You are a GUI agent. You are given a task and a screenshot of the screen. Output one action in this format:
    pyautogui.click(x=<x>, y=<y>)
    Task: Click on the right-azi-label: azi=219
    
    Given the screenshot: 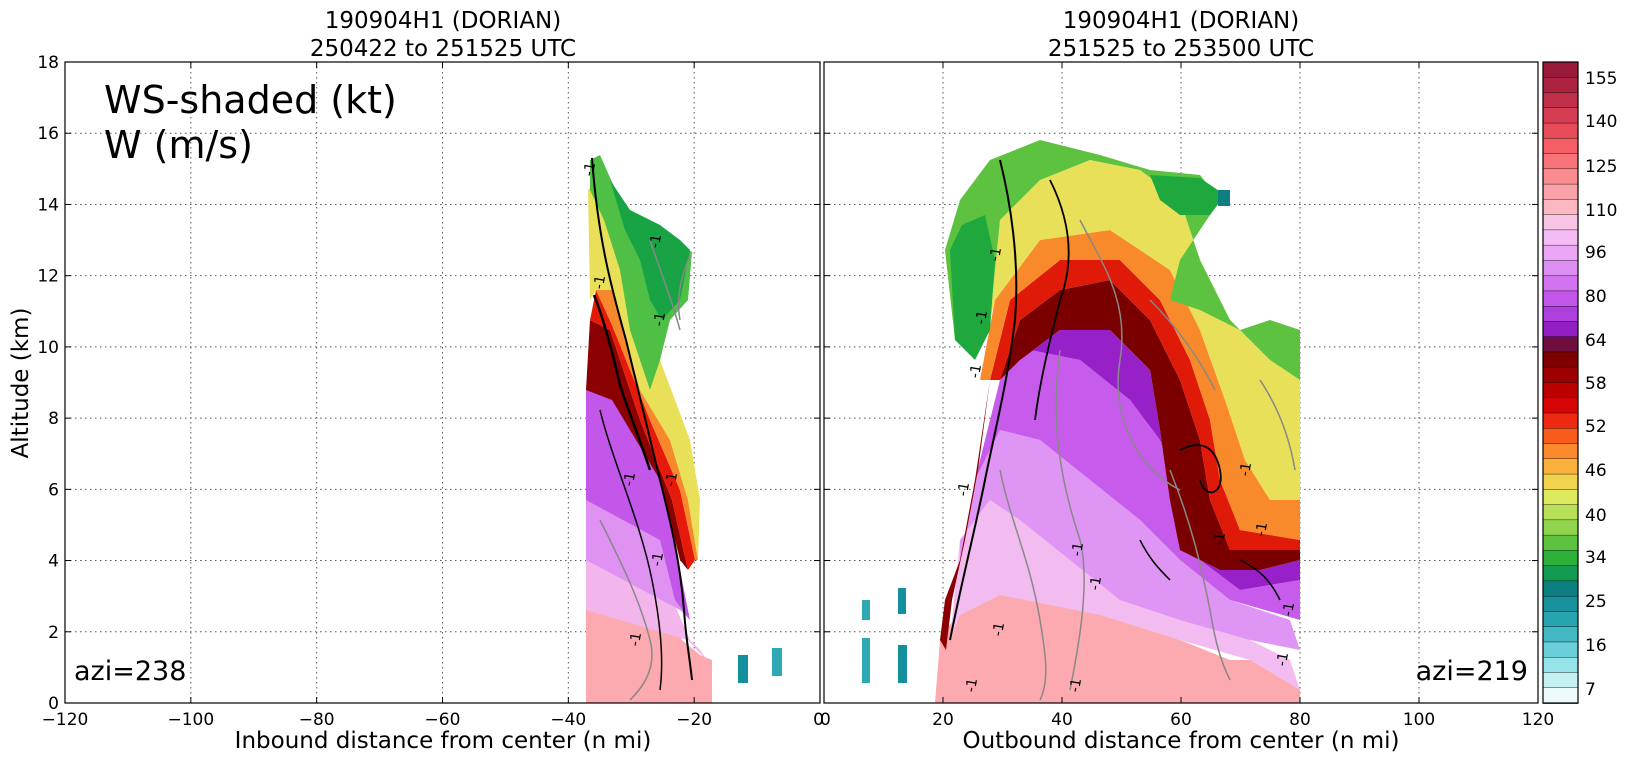 What is the action you would take?
    pyautogui.click(x=1472, y=671)
    